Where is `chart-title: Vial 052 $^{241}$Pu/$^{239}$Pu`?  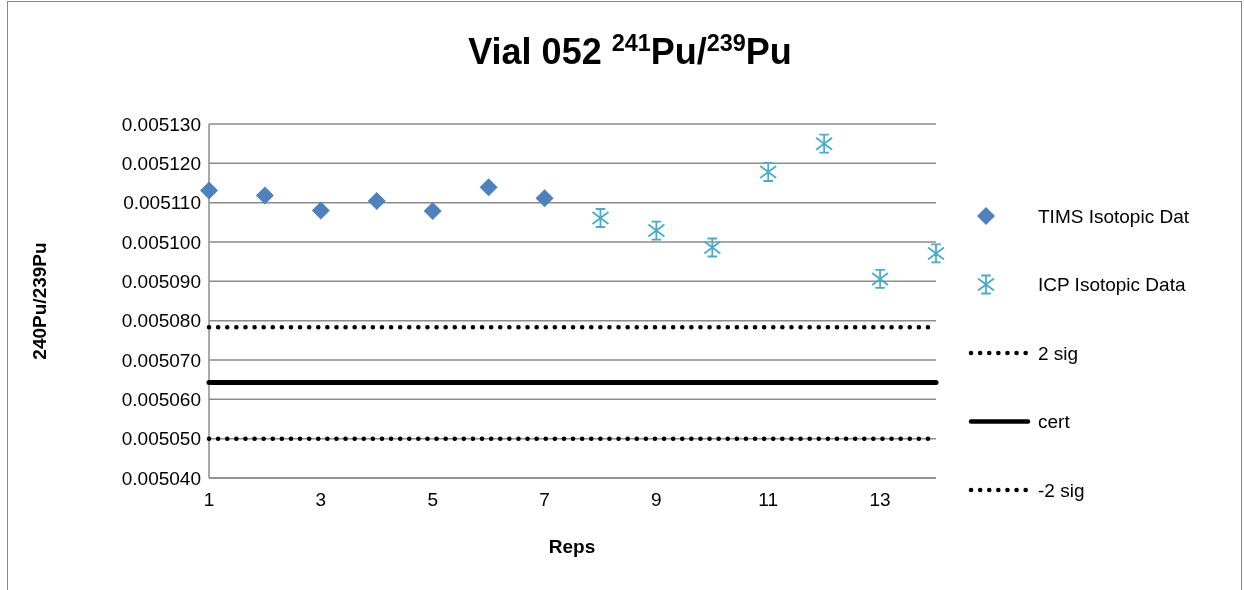 chart-title: Vial 052 $^{241}$Pu/$^{239}$Pu is located at coordinates (630, 51).